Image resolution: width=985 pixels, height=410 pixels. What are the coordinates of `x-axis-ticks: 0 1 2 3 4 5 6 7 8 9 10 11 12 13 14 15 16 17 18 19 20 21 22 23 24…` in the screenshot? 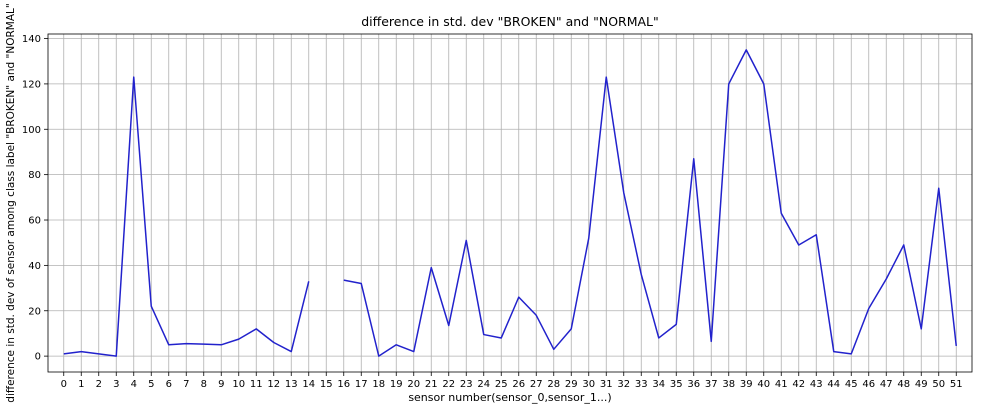 It's located at (512, 381).